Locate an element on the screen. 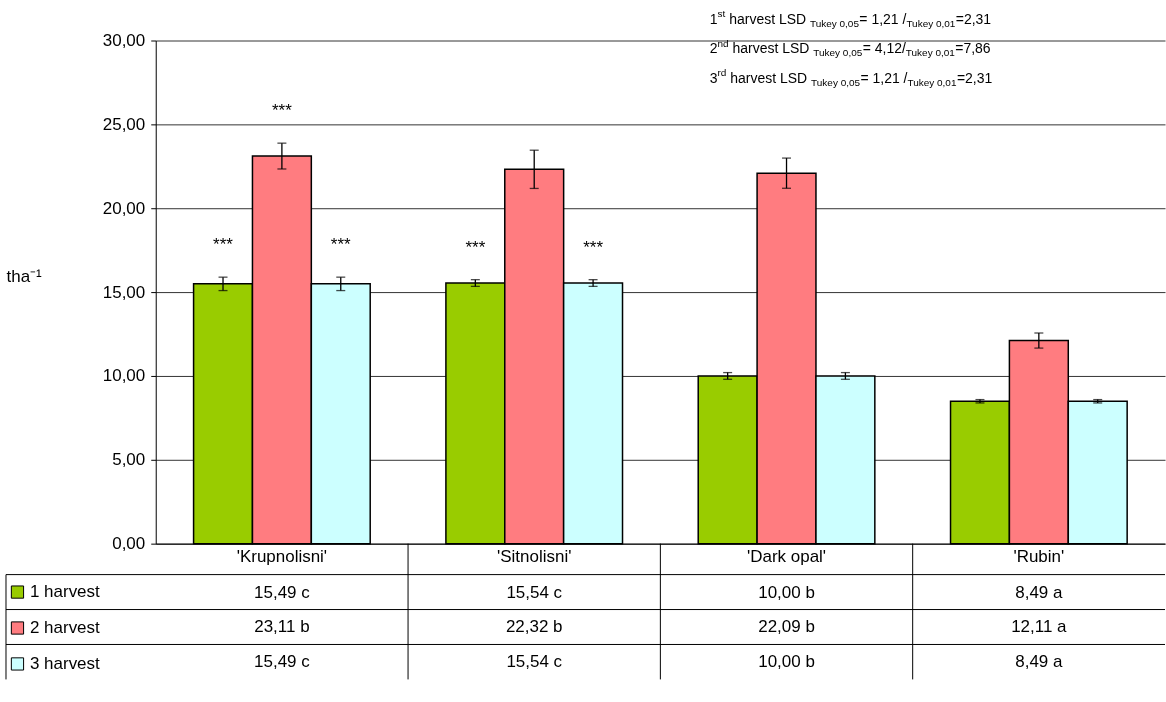 The image size is (1166, 702). legend-label: 2 harvest is located at coordinates (65, 627).